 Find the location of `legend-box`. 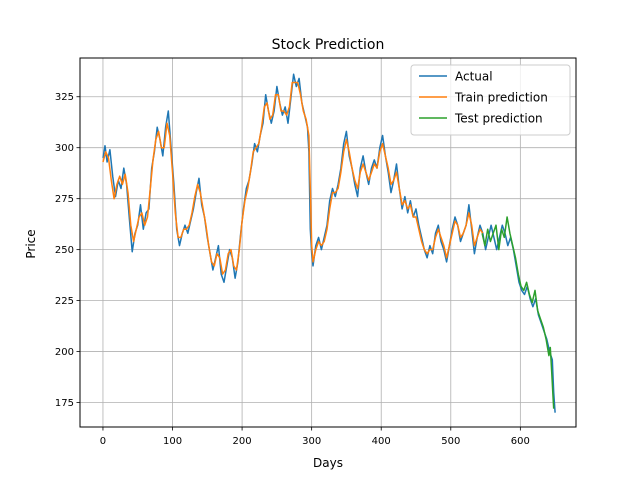

legend-box is located at coordinates (490, 100).